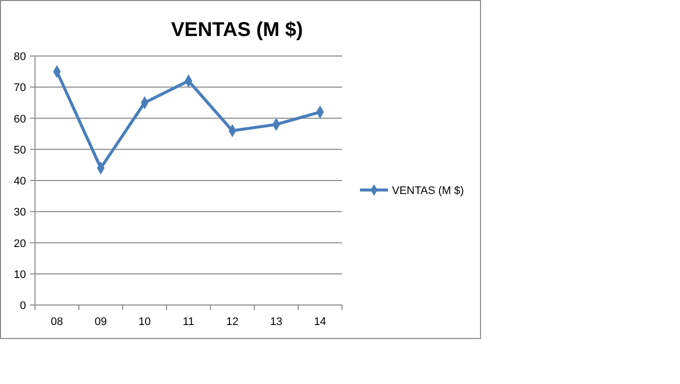  I want to click on y-tick-label: 20, so click(20, 244).